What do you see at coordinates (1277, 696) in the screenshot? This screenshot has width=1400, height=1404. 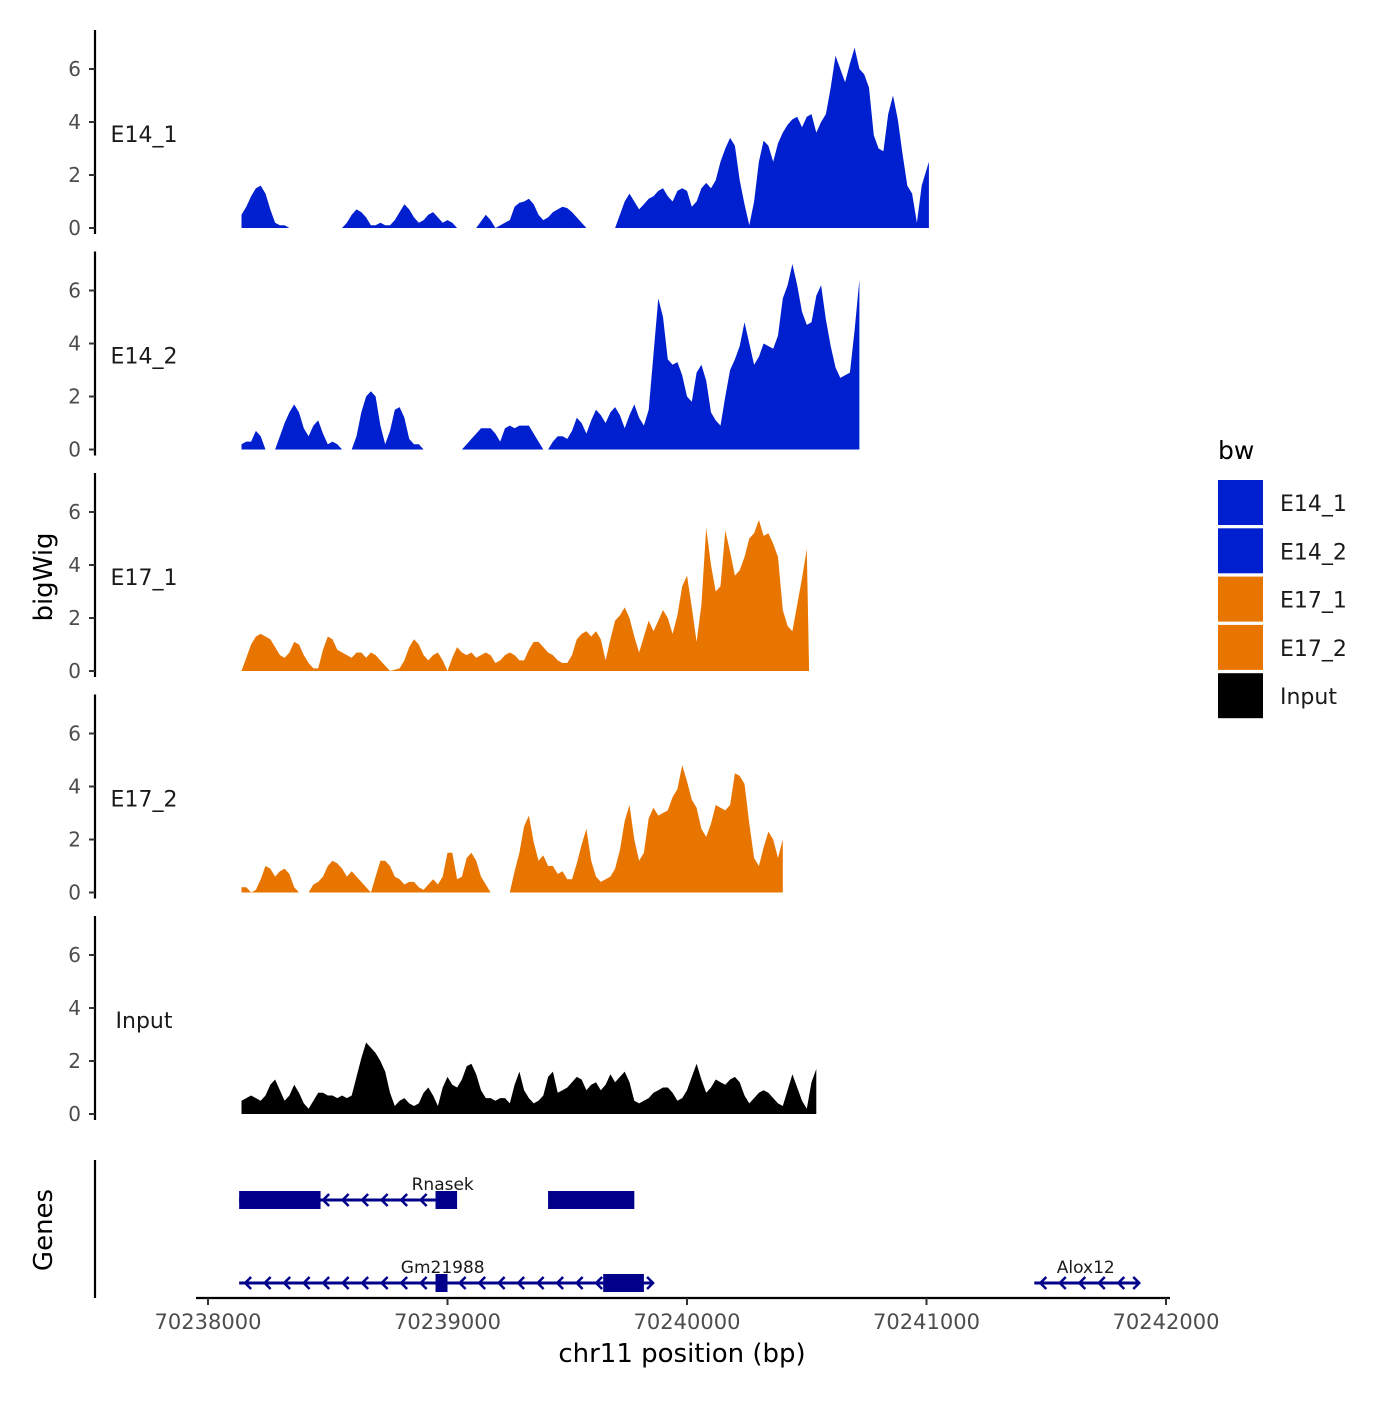 I see `legend-entry: Input` at bounding box center [1277, 696].